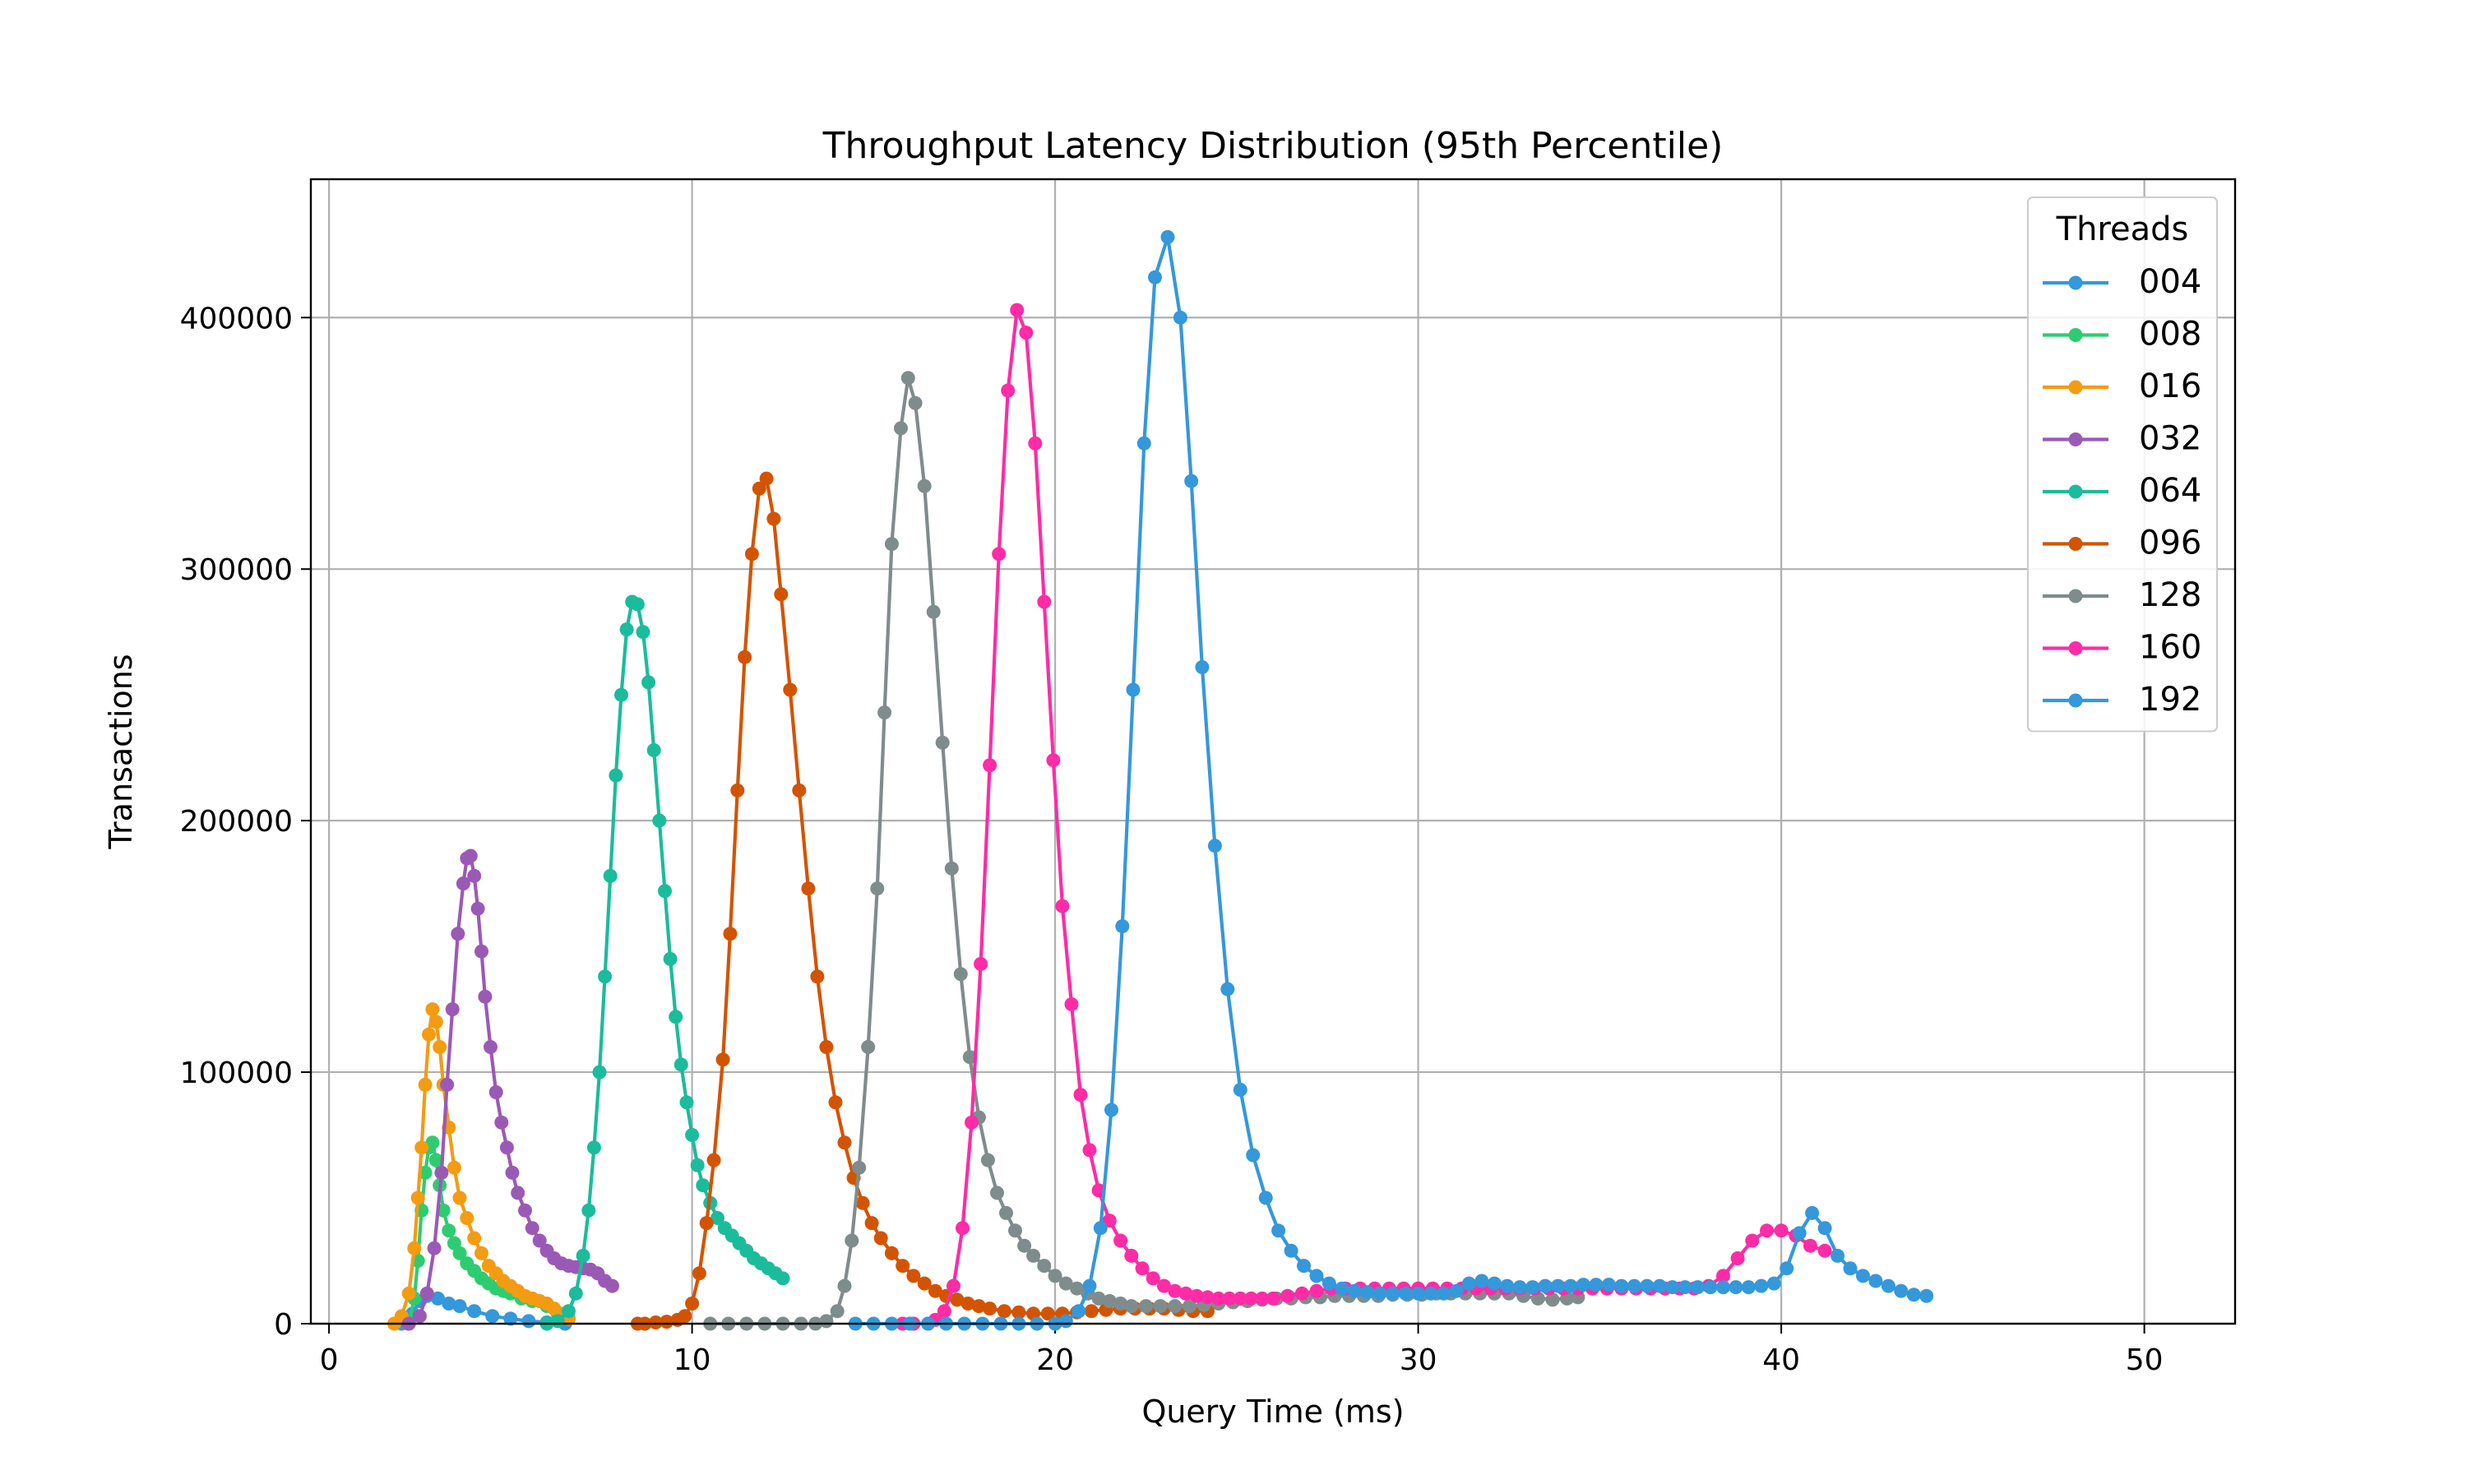 The height and width of the screenshot is (1484, 2467). I want to click on y-tick-label: 400000, so click(236, 318).